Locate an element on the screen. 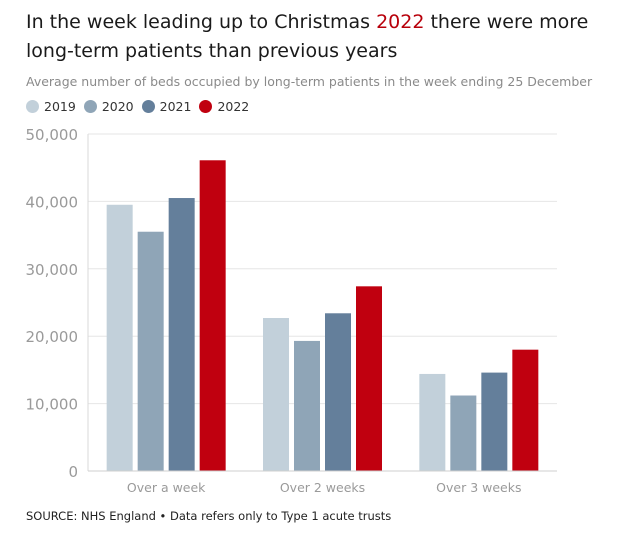  legend-label-2022: 2022 is located at coordinates (233, 106).